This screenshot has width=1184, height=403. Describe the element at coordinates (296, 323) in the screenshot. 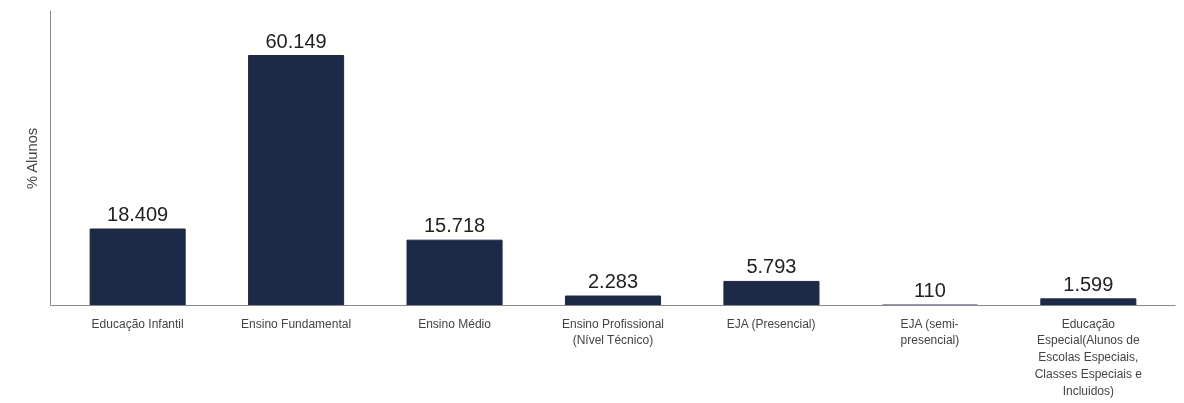

I see `x-tick-label: Ensino Fundamental` at that location.